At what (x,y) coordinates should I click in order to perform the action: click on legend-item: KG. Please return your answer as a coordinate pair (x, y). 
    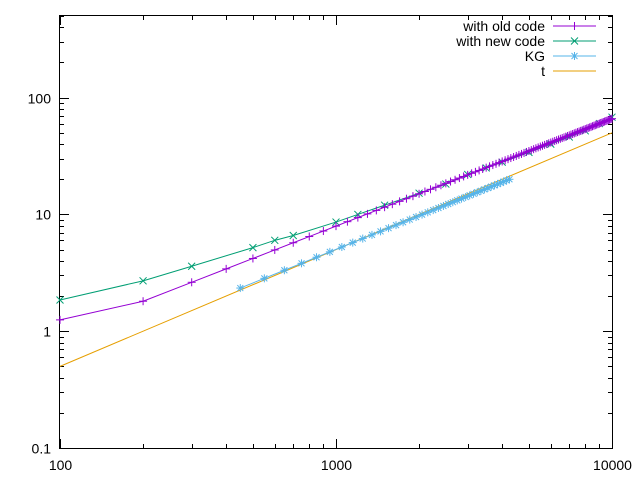
    Looking at the image, I should click on (560, 56).